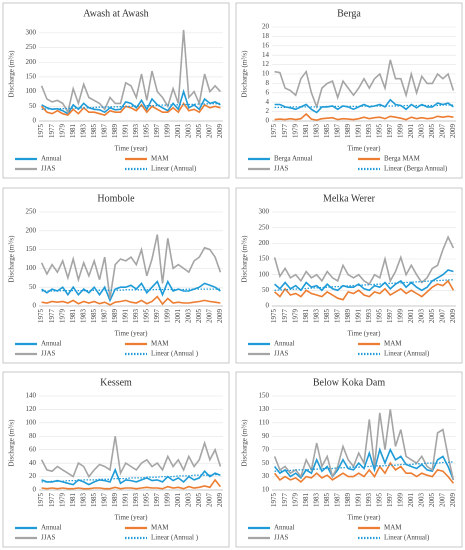  What do you see at coordinates (266, 449) in the screenshot?
I see `y-tick-label: 70` at bounding box center [266, 449].